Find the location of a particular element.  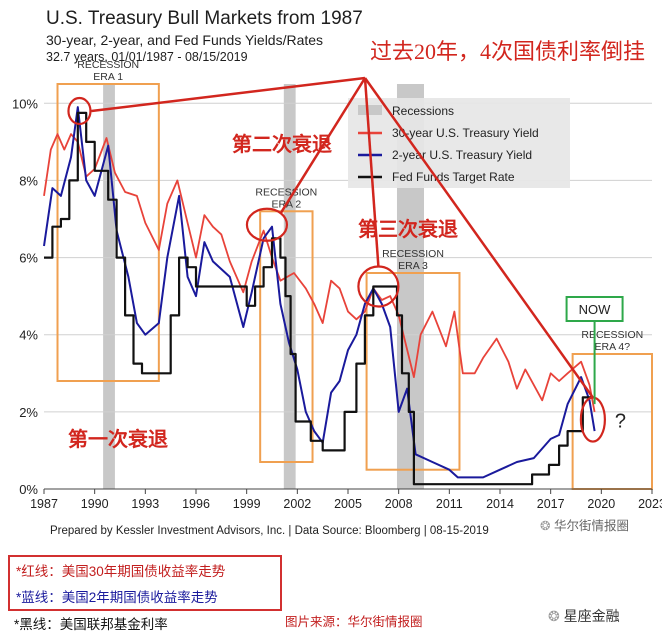

x-tick-label: 1990 is located at coordinates (95, 504).